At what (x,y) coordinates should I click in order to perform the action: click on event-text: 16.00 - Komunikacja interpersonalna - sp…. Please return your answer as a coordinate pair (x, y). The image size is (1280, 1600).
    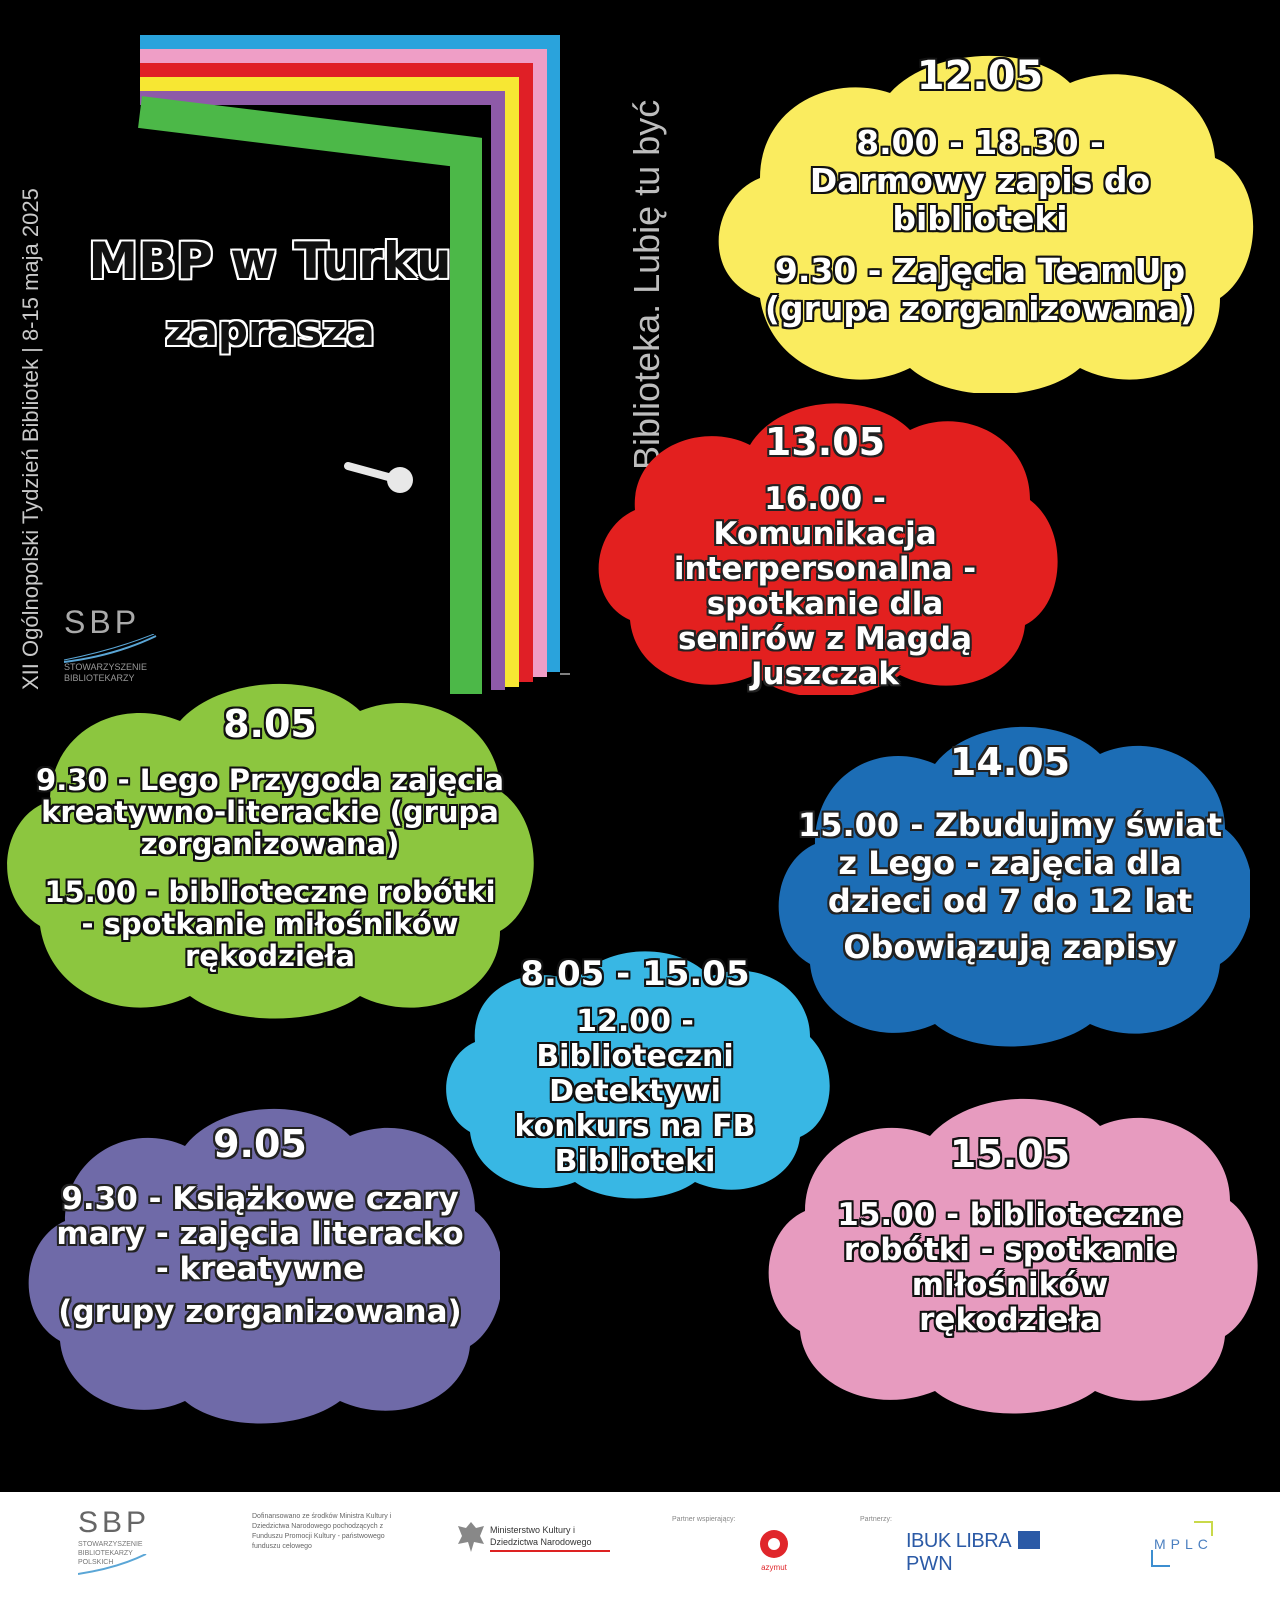
    Looking at the image, I should click on (825, 586).